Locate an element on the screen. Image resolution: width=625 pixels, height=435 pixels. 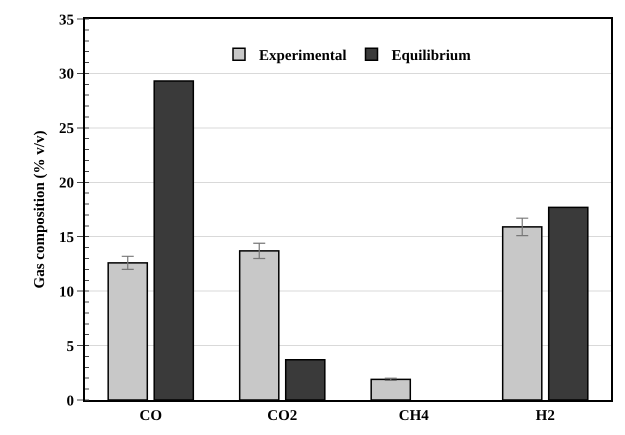
y-tick-label: 10 is located at coordinates (66, 292).